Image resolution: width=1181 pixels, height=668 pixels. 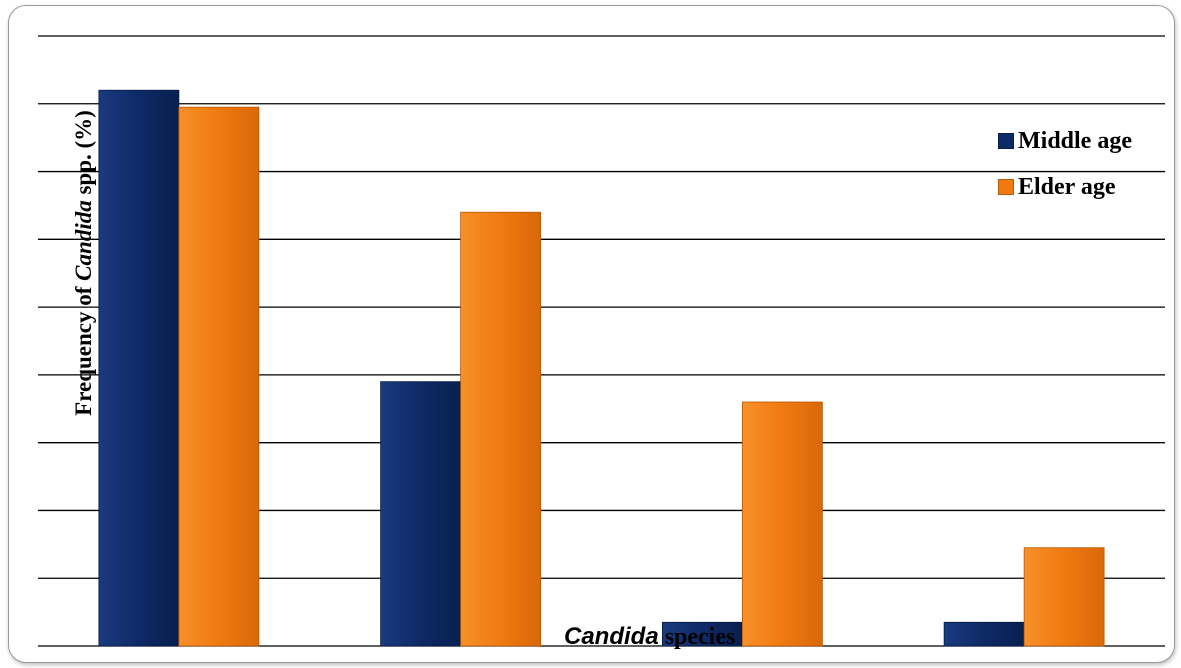 I want to click on y-axis-title: Frequency of Candida spp. (%), so click(x=83, y=263).